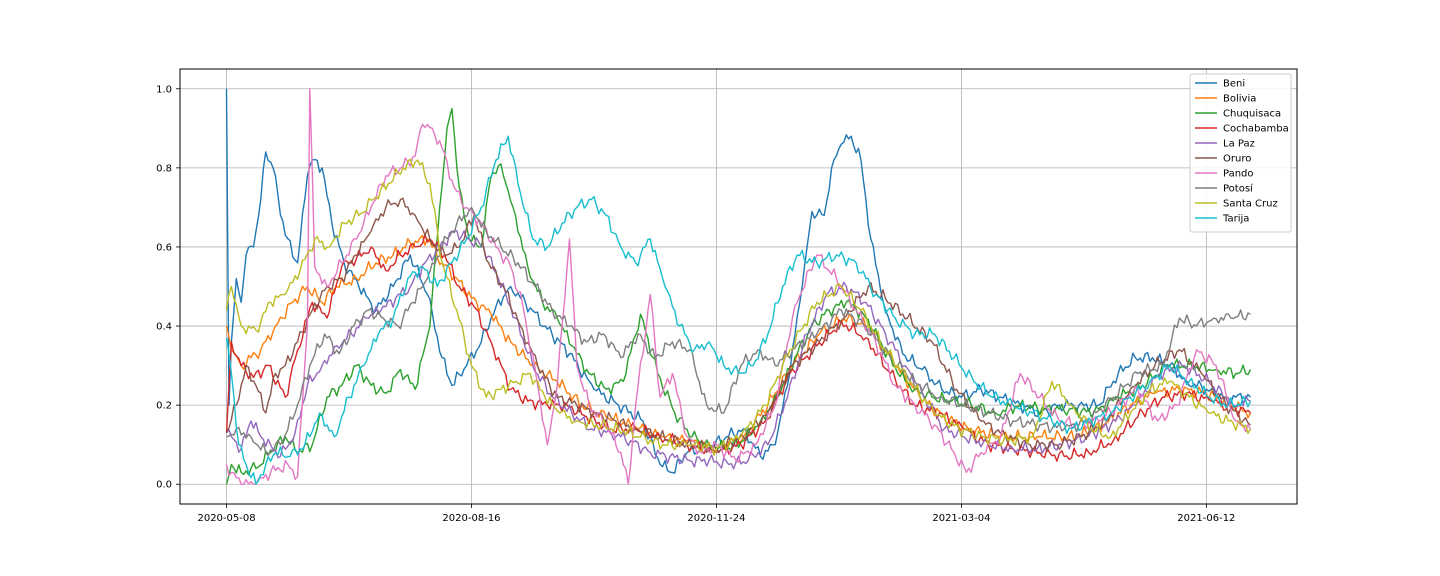  Describe the element at coordinates (716, 518) in the screenshot. I see `x-tick-label: 2020-11-24` at that location.